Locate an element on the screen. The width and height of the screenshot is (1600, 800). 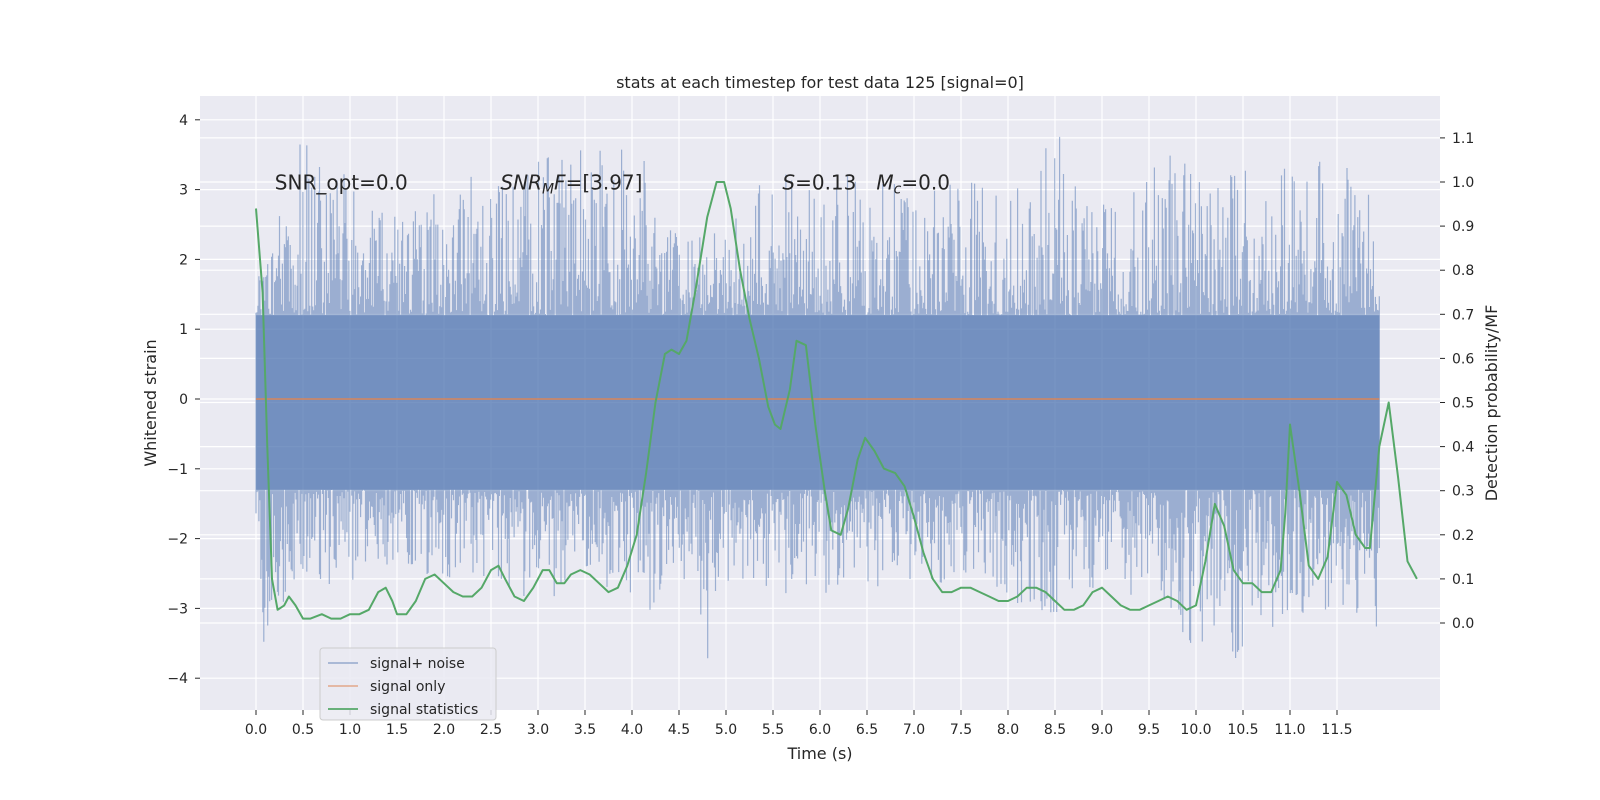
annotation-0: SNR_opt=0.0 is located at coordinates (341, 183).